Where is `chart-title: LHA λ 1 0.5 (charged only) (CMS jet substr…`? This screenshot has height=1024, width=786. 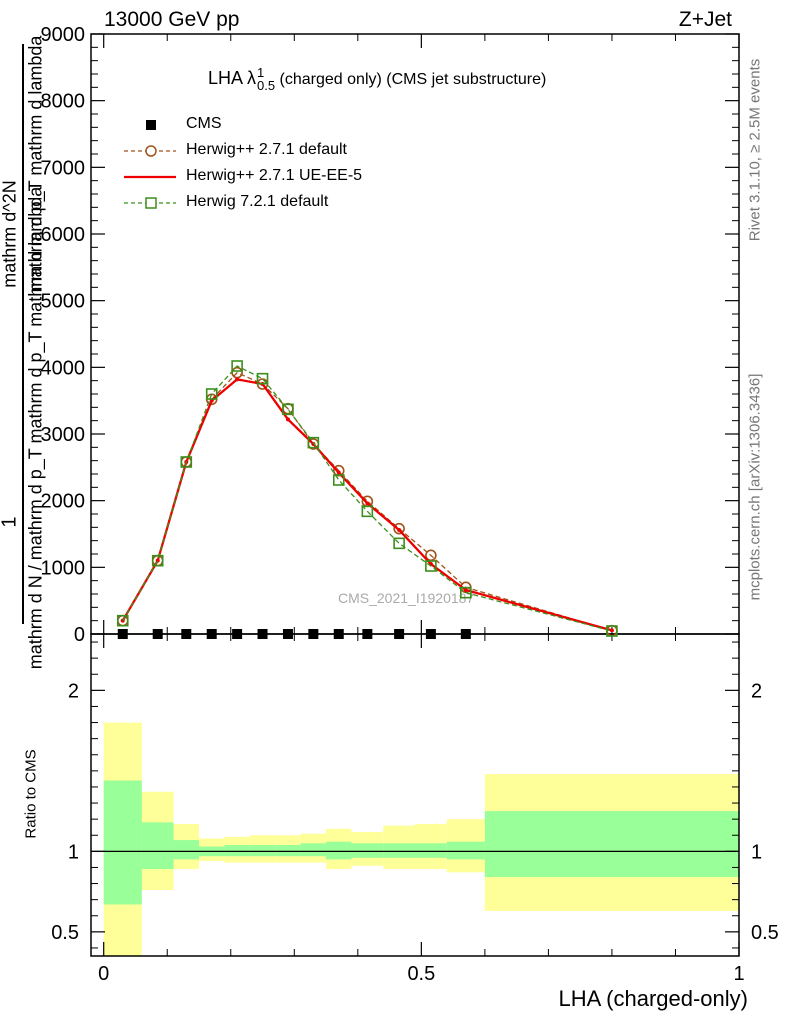
chart-title: LHA λ 1 0.5 (charged only) (CMS jet substr… is located at coordinates (377, 79).